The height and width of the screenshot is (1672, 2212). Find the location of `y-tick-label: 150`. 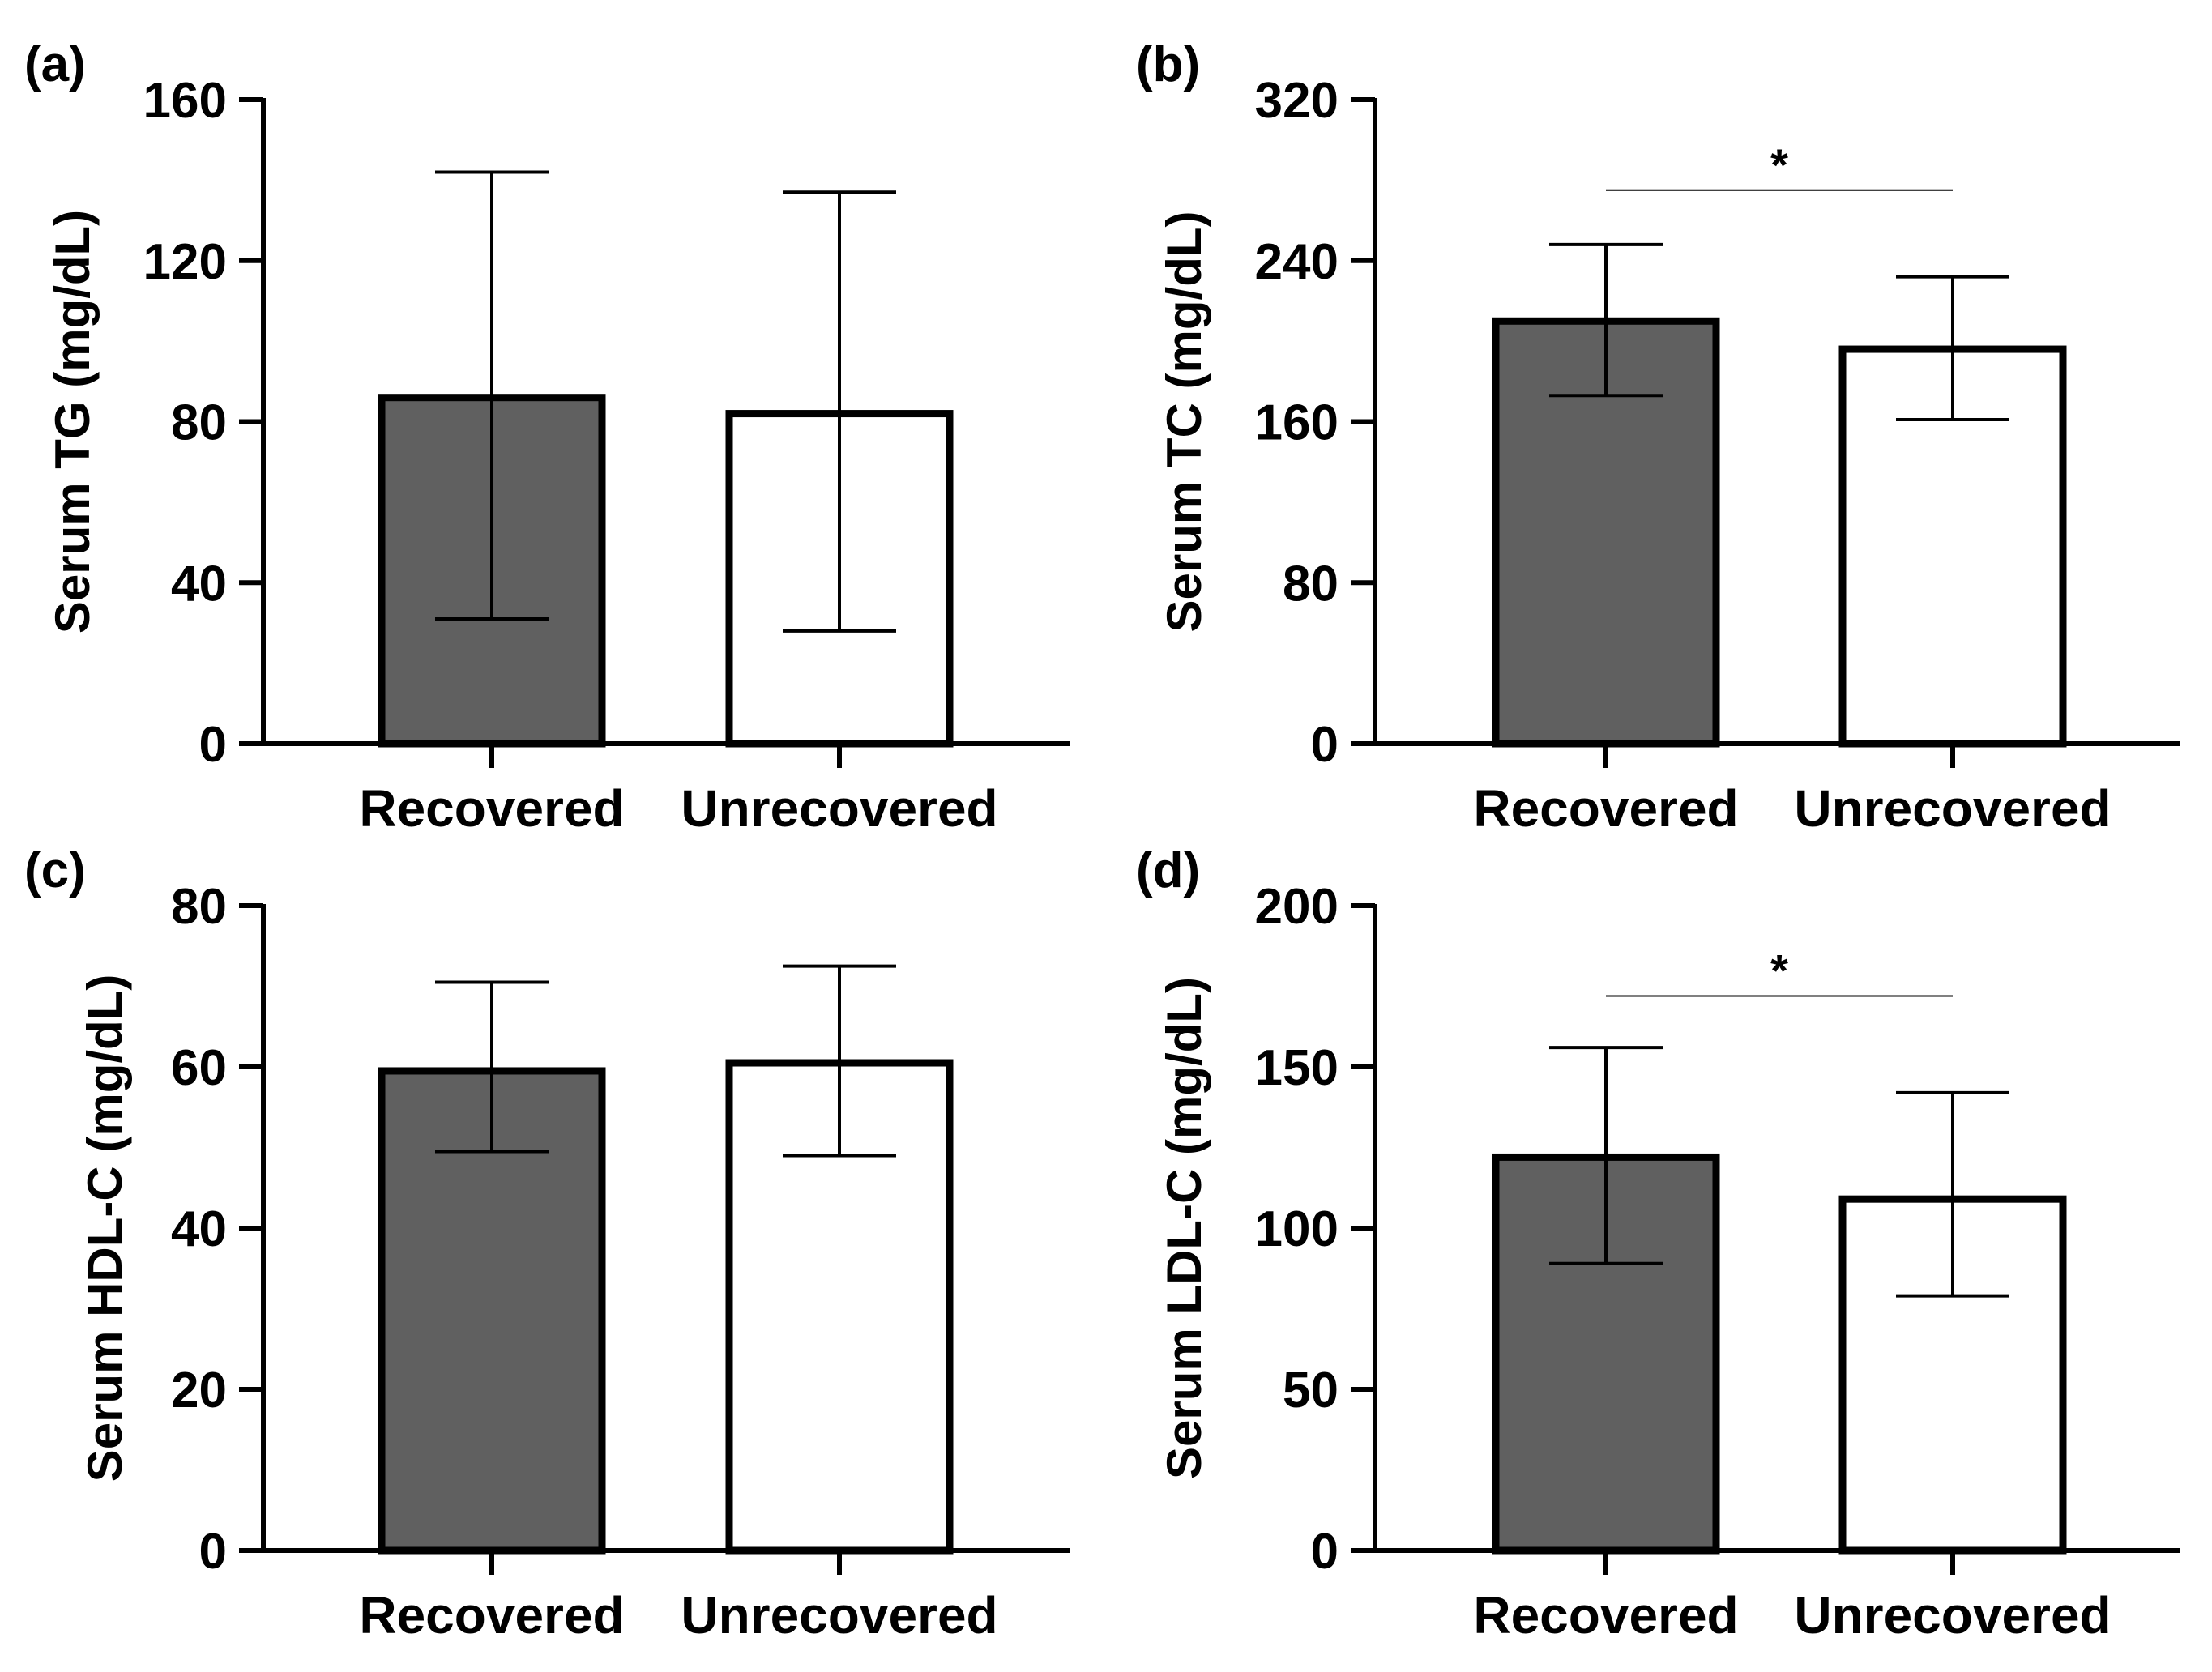

y-tick-label: 150 is located at coordinates (1297, 1068).